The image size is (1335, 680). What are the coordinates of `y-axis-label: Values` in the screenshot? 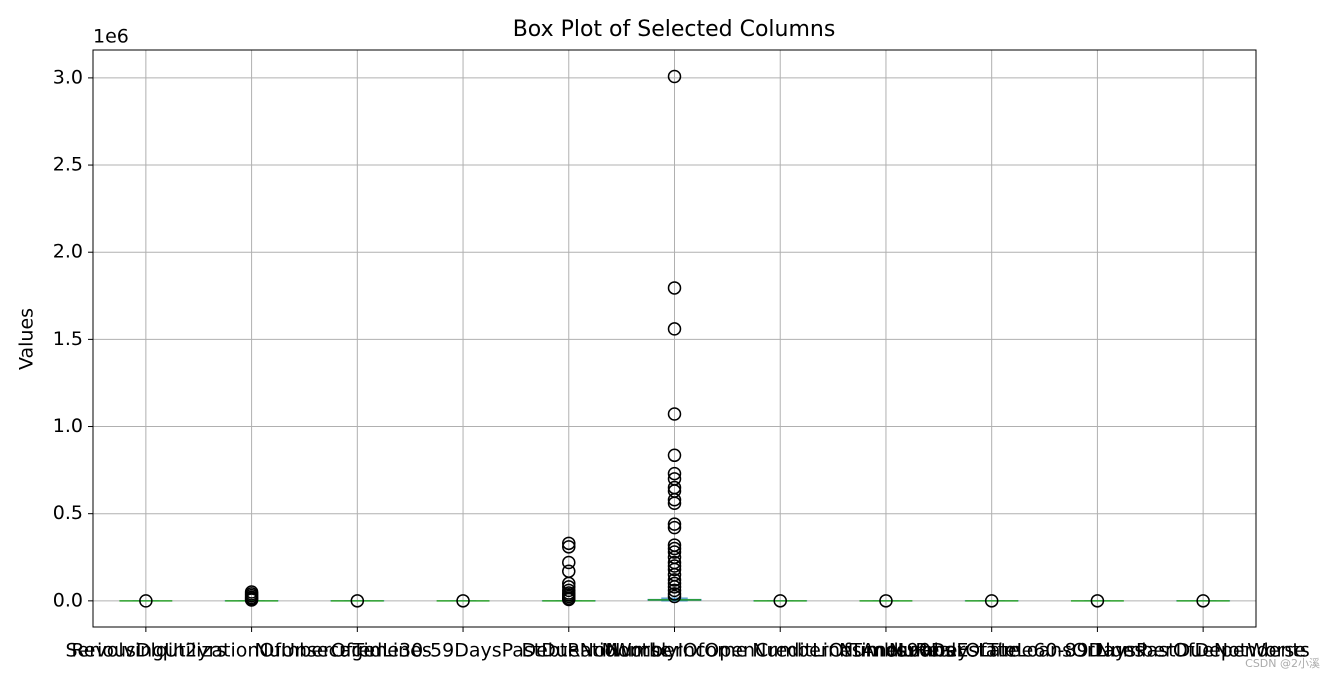 It's located at (27, 339).